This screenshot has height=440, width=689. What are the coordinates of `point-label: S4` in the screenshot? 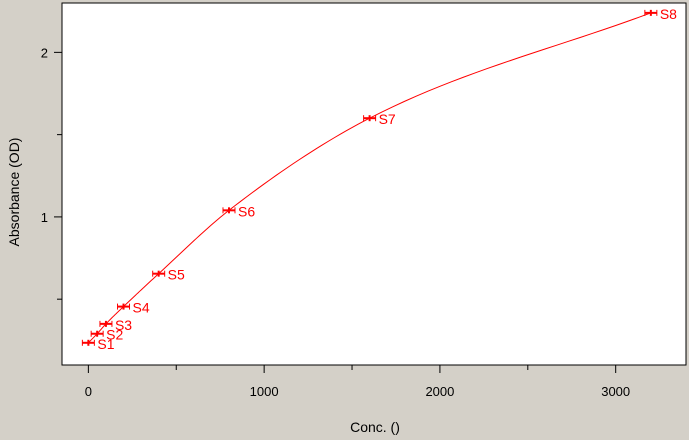 It's located at (141, 308).